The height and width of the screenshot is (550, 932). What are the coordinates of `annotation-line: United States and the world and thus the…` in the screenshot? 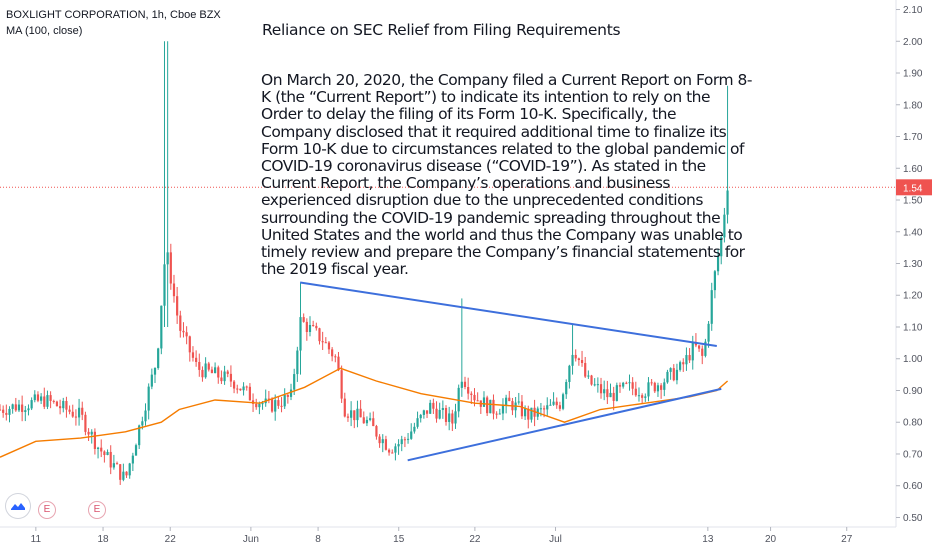 It's located at (502, 234).